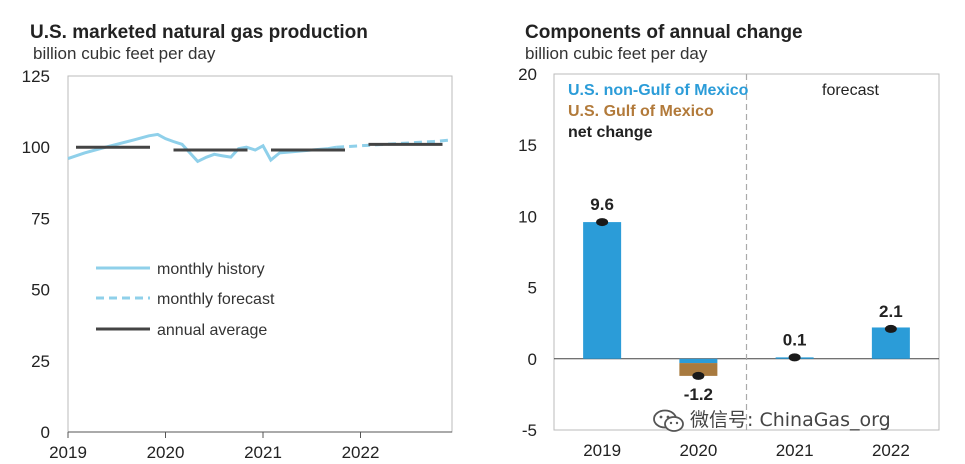  What do you see at coordinates (891, 311) in the screenshot?
I see `net-change-label-2022: 2.1` at bounding box center [891, 311].